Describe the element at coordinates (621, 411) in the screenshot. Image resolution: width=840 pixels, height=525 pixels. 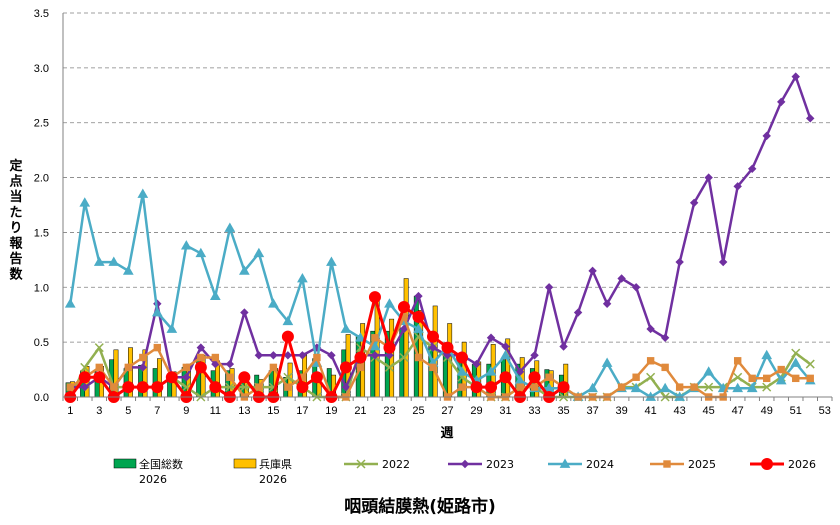
I see `x-tick-label: 39` at that location.